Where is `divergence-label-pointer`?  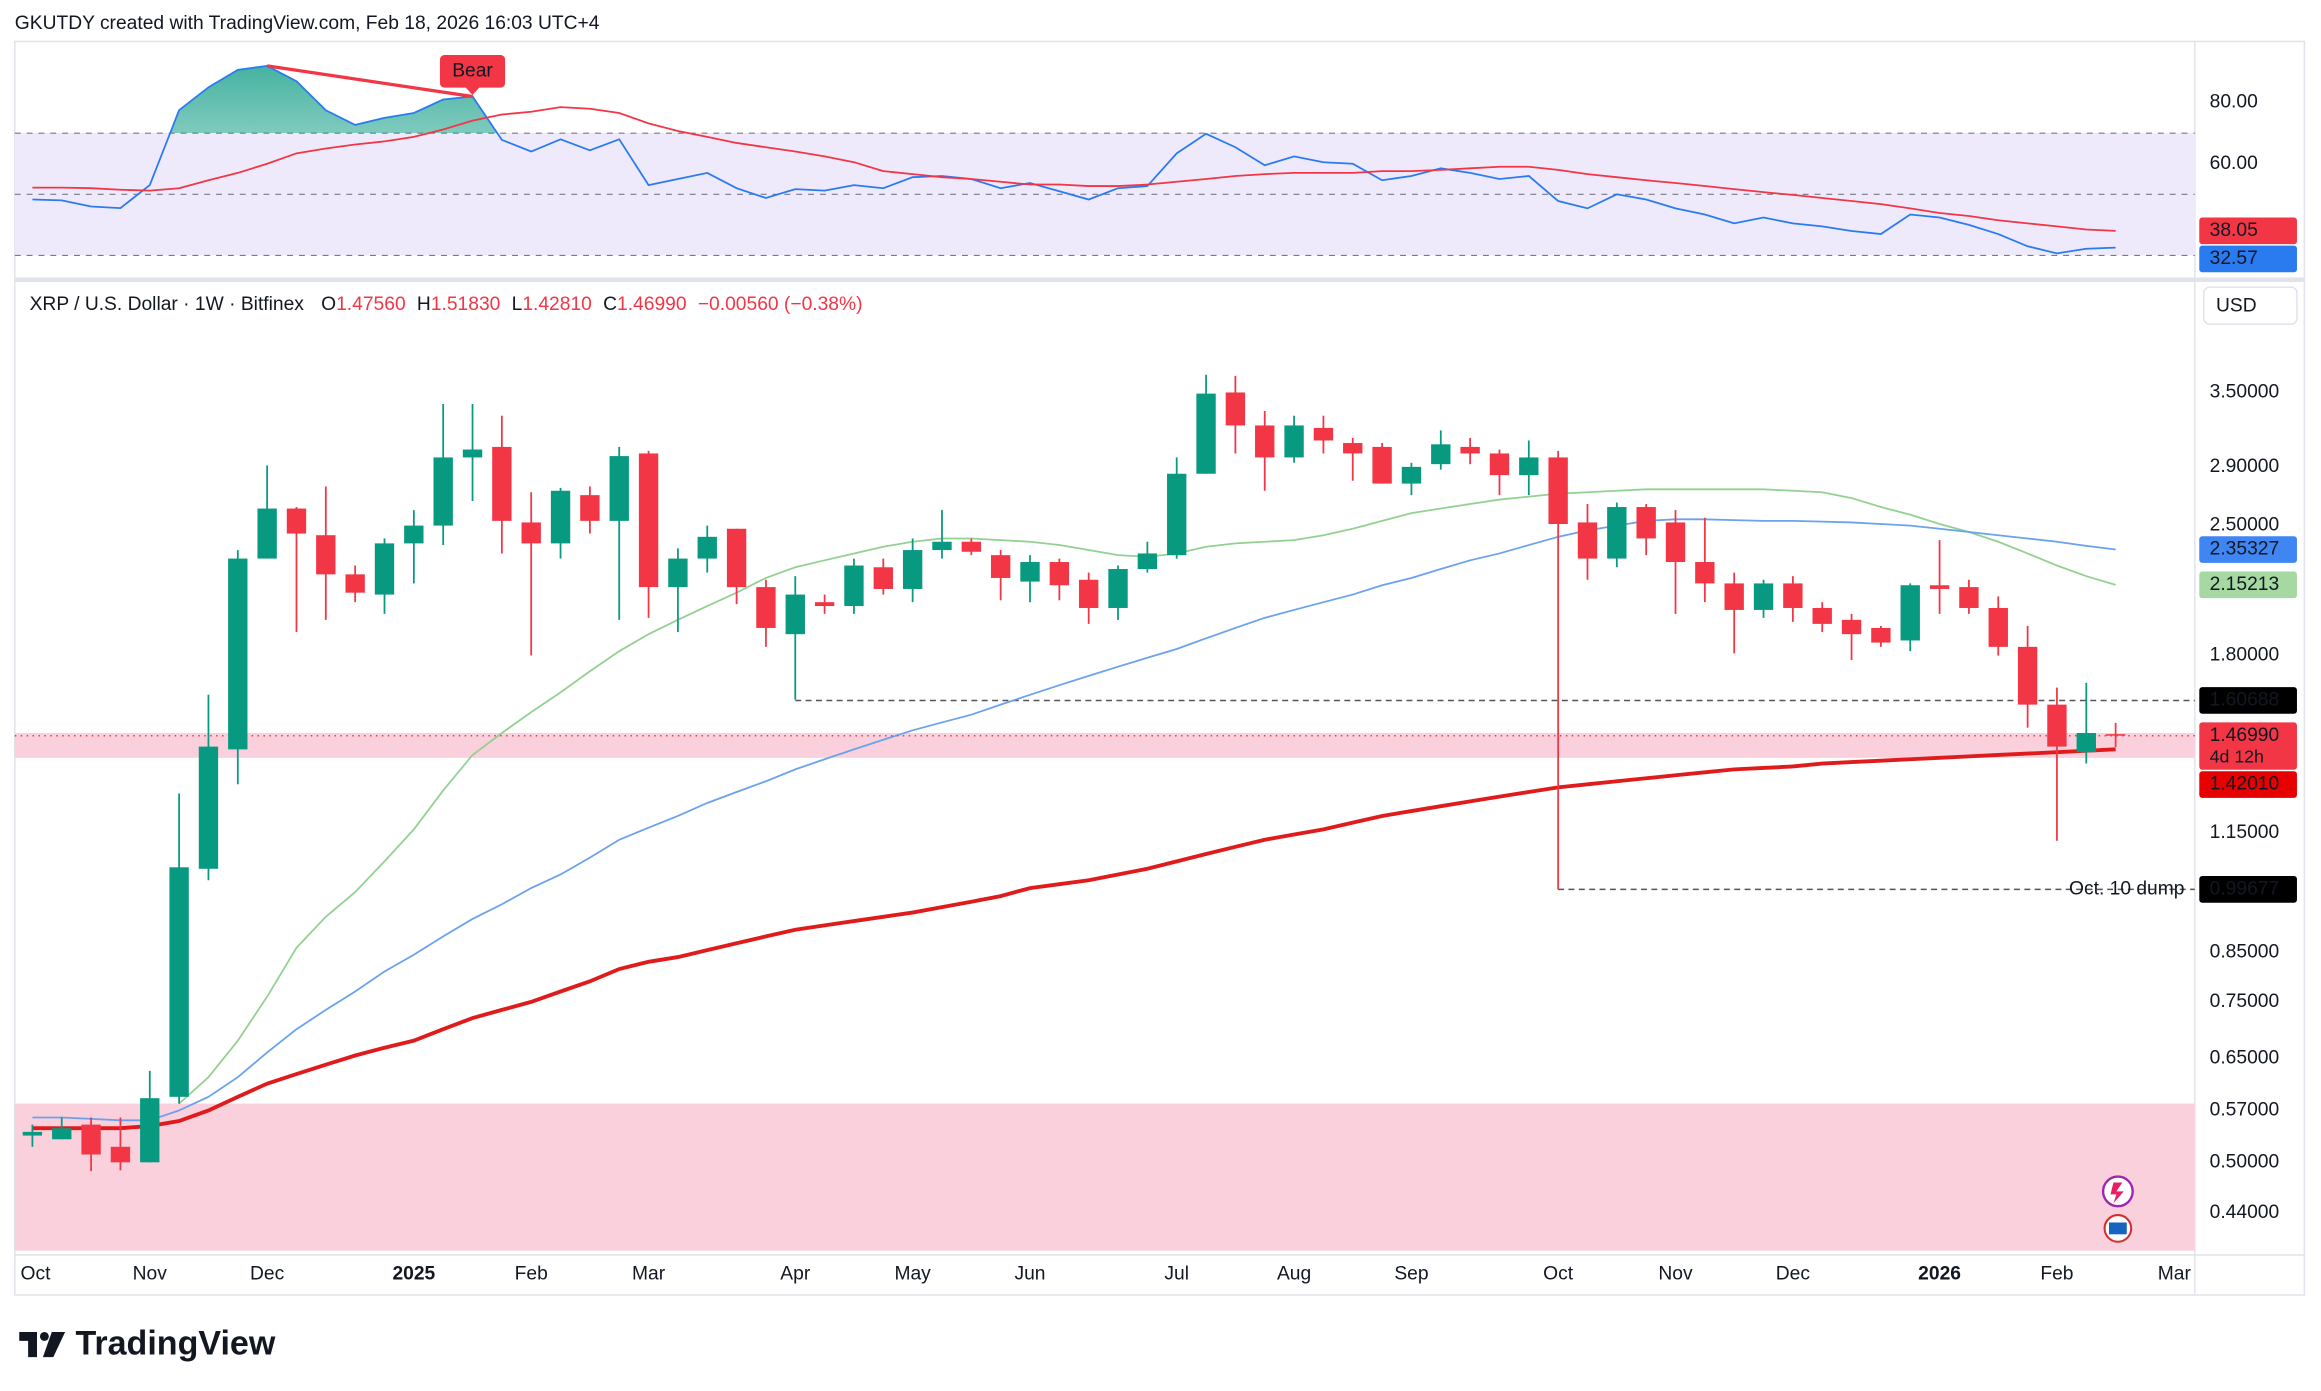
divergence-label-pointer is located at coordinates (472, 90).